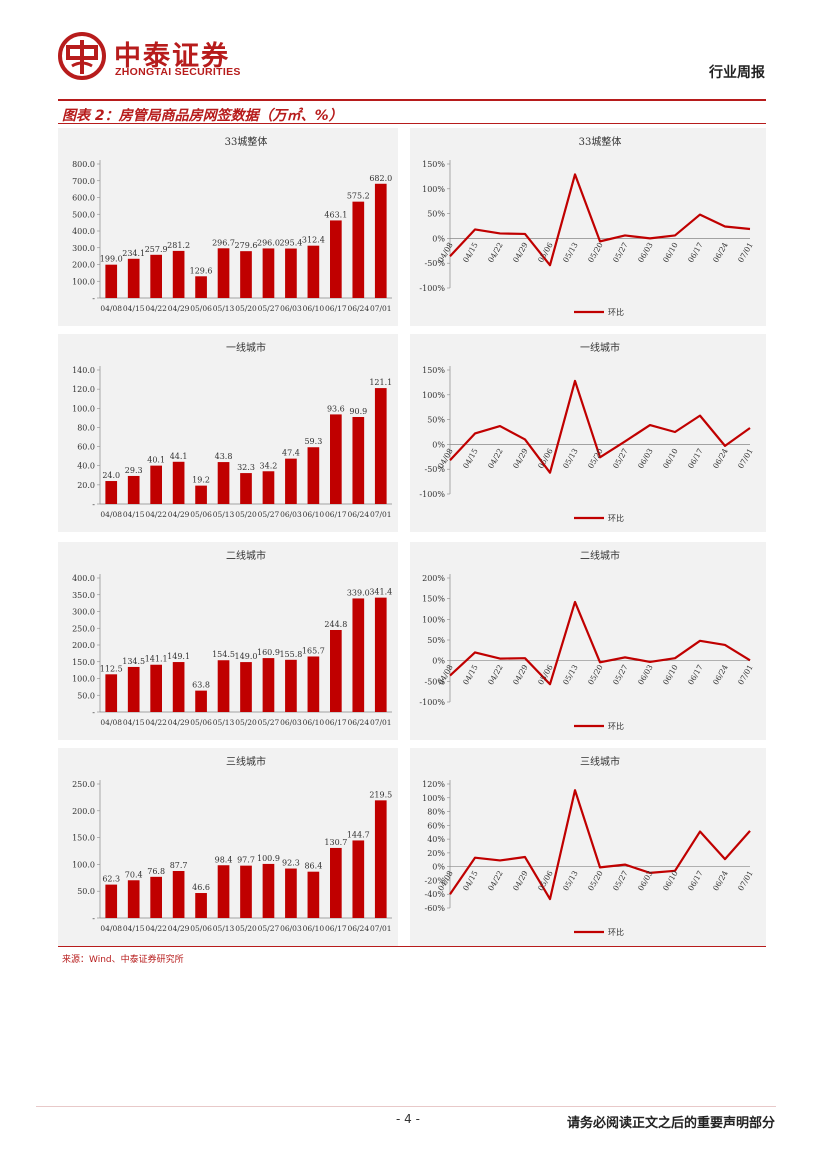  I want to click on bar-value-label: 134.5, so click(133, 661).